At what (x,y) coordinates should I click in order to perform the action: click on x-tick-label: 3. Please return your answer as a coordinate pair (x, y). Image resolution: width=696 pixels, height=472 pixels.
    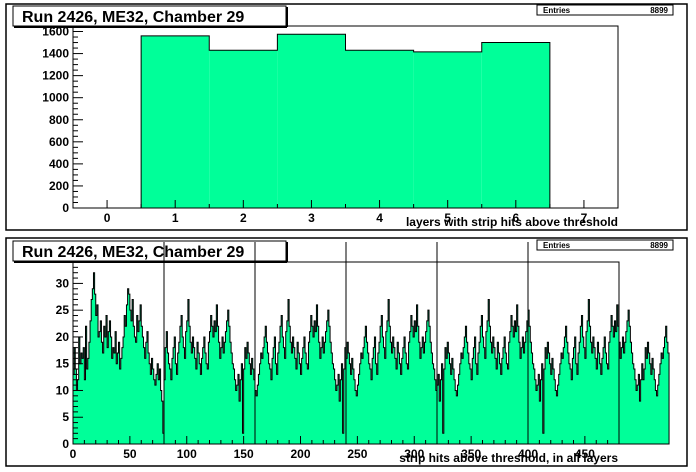
    Looking at the image, I should click on (311, 218).